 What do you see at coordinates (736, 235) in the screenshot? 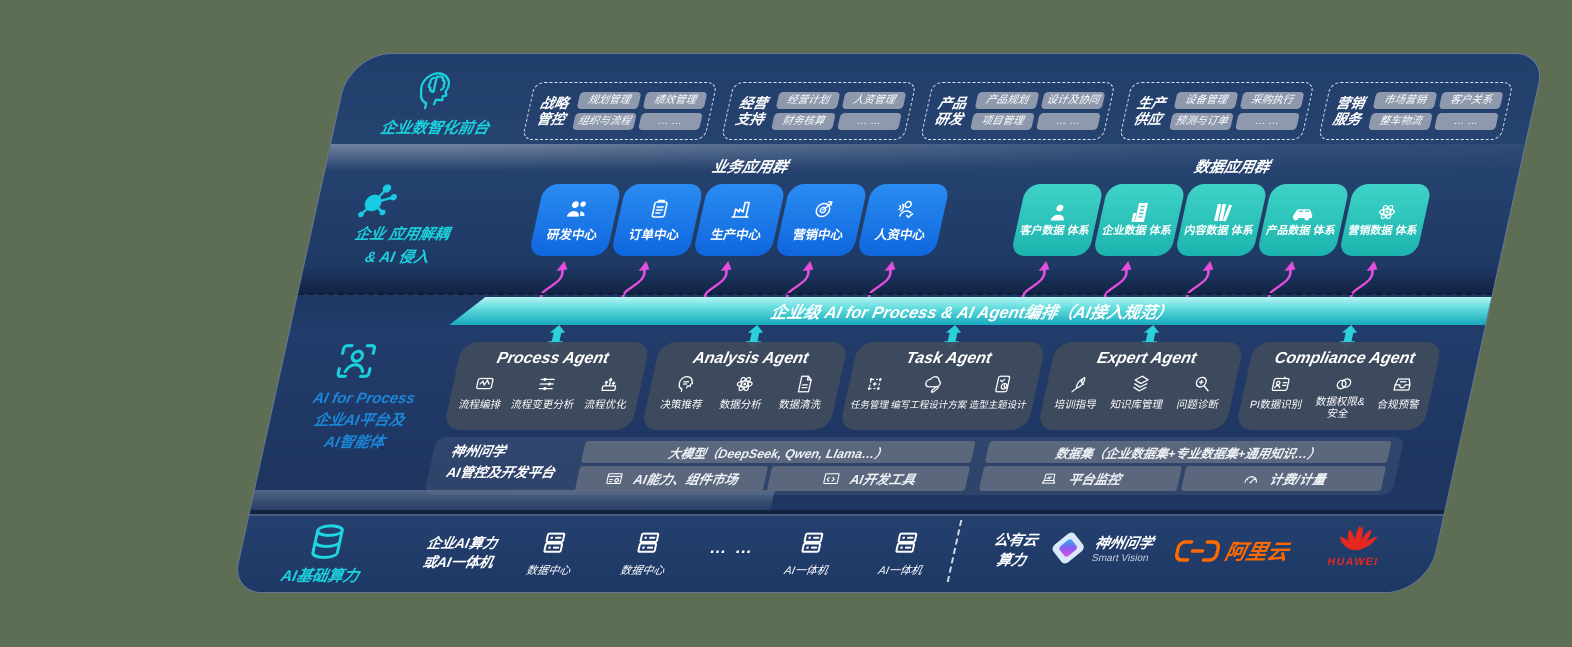
I see `business-box-label: 生产中心` at bounding box center [736, 235].